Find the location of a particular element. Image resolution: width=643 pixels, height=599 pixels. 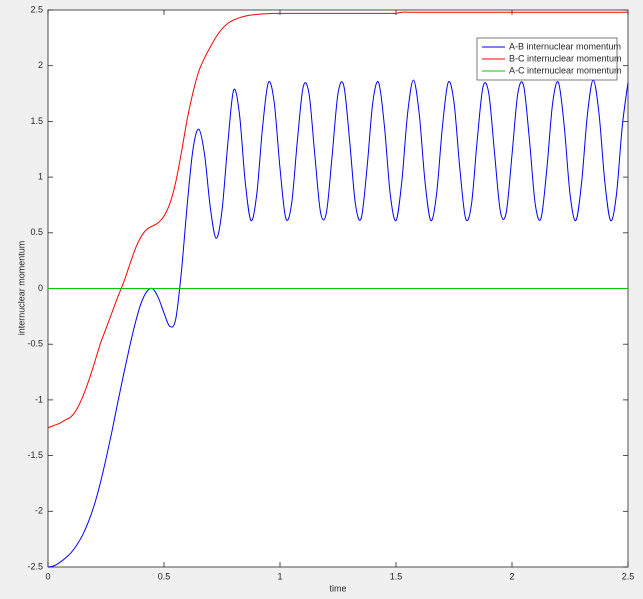

x-tick-label: 1 is located at coordinates (279, 576).